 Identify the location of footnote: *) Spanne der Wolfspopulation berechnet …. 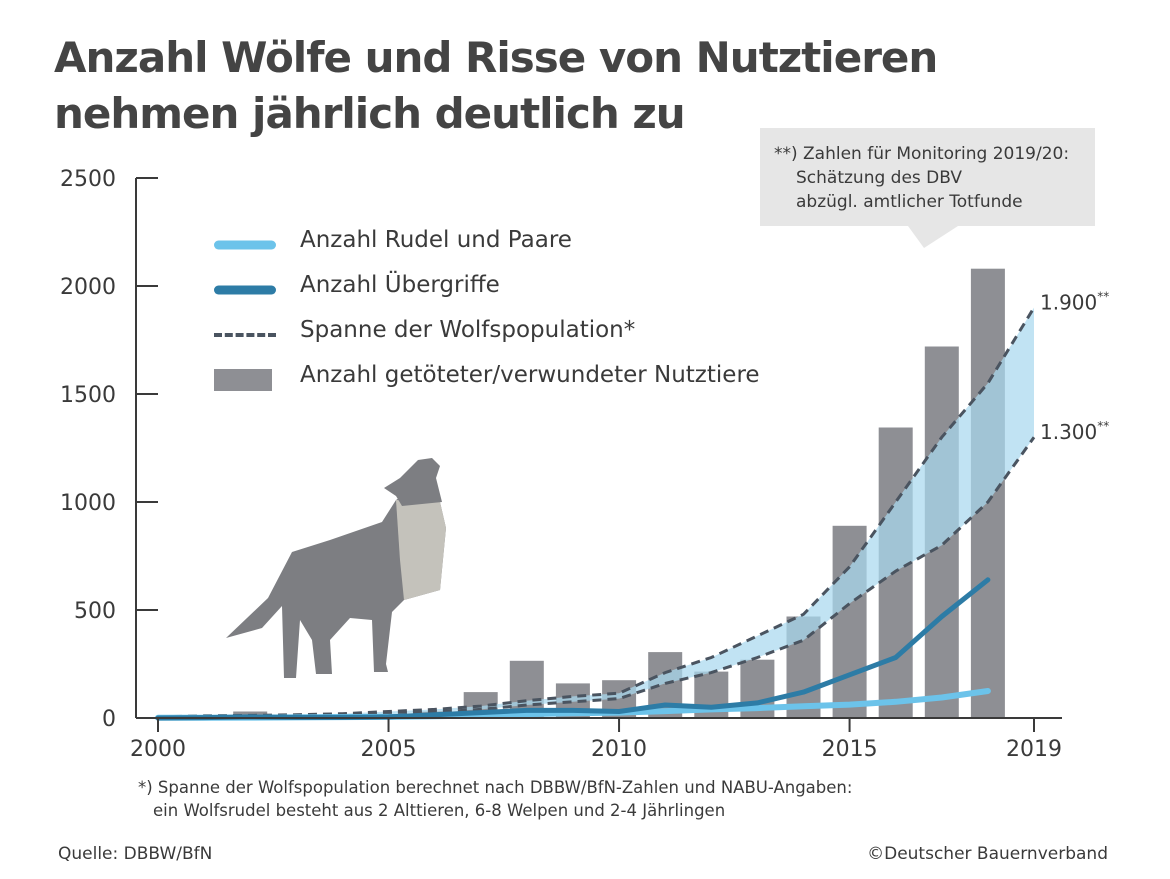
(495, 799).